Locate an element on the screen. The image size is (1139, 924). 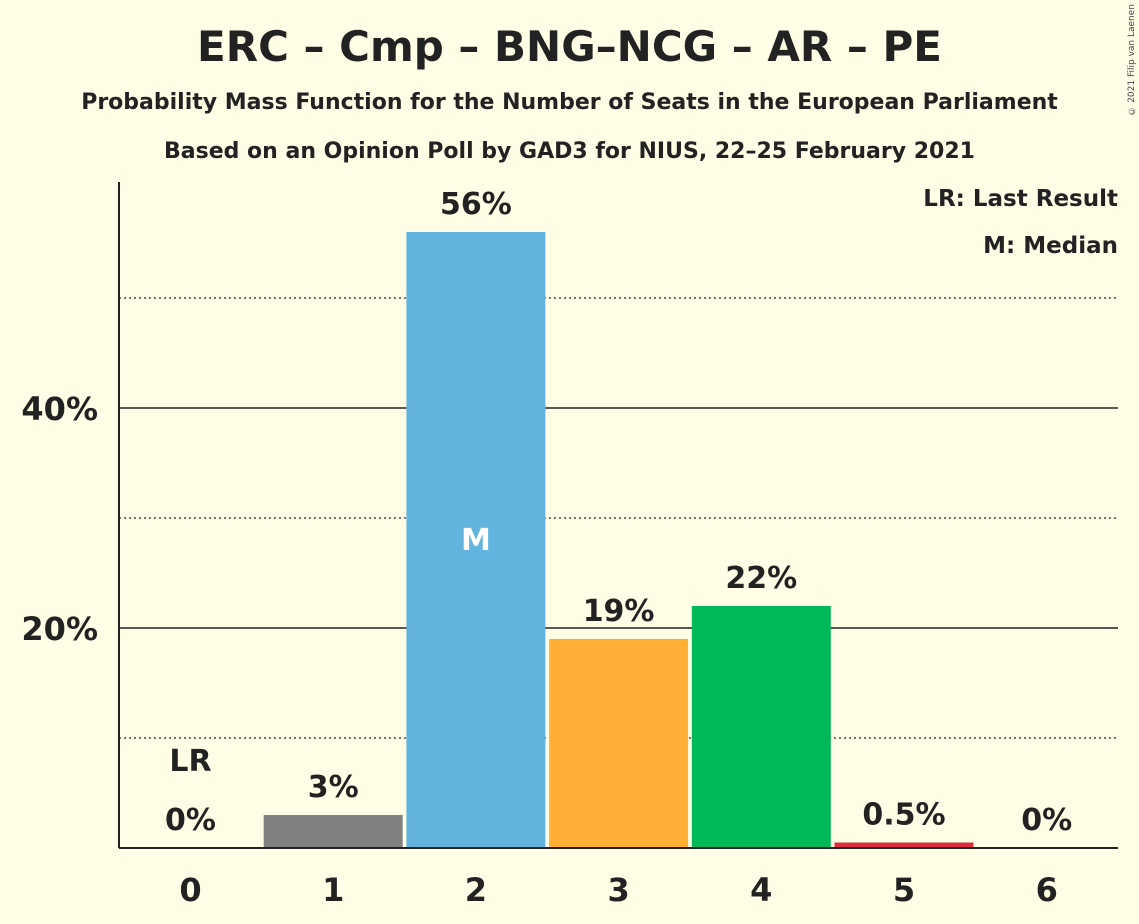
x-tick-label-6: 6 is located at coordinates (1047, 890).